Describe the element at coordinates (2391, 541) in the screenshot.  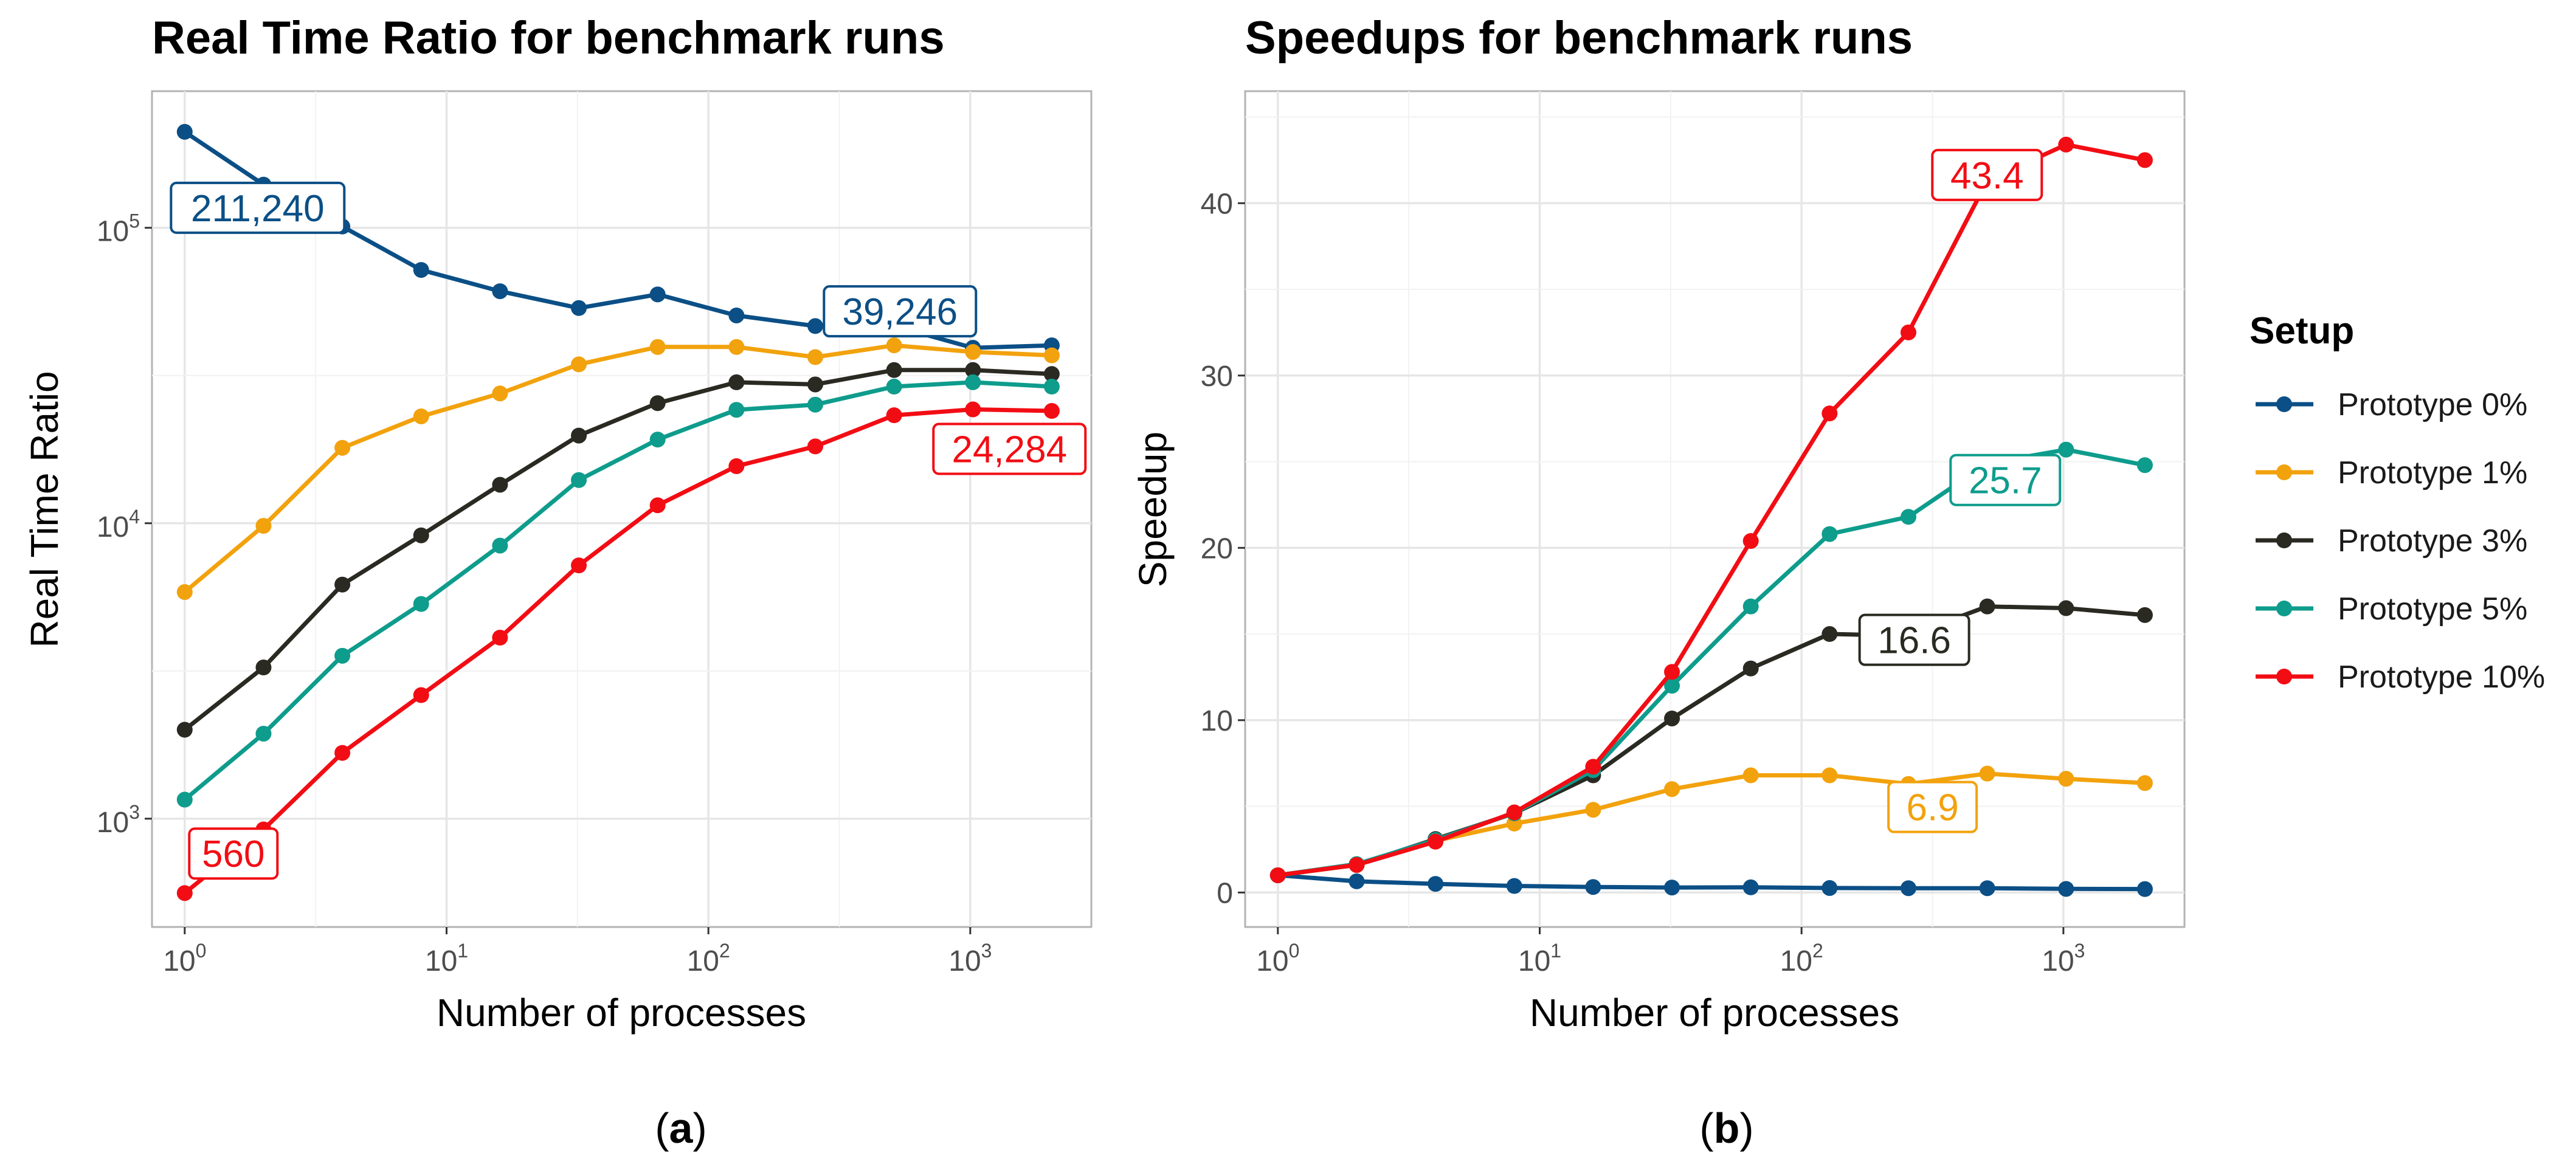
I see `legend-item-prototype-3pct: Prototype 3%` at that location.